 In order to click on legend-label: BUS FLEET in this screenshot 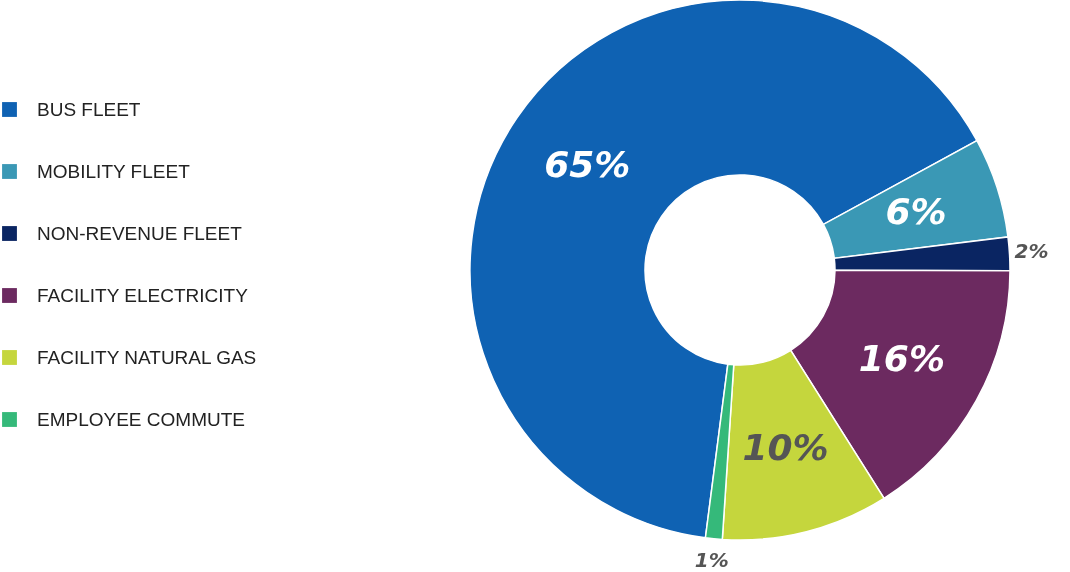, I will do `click(89, 109)`.